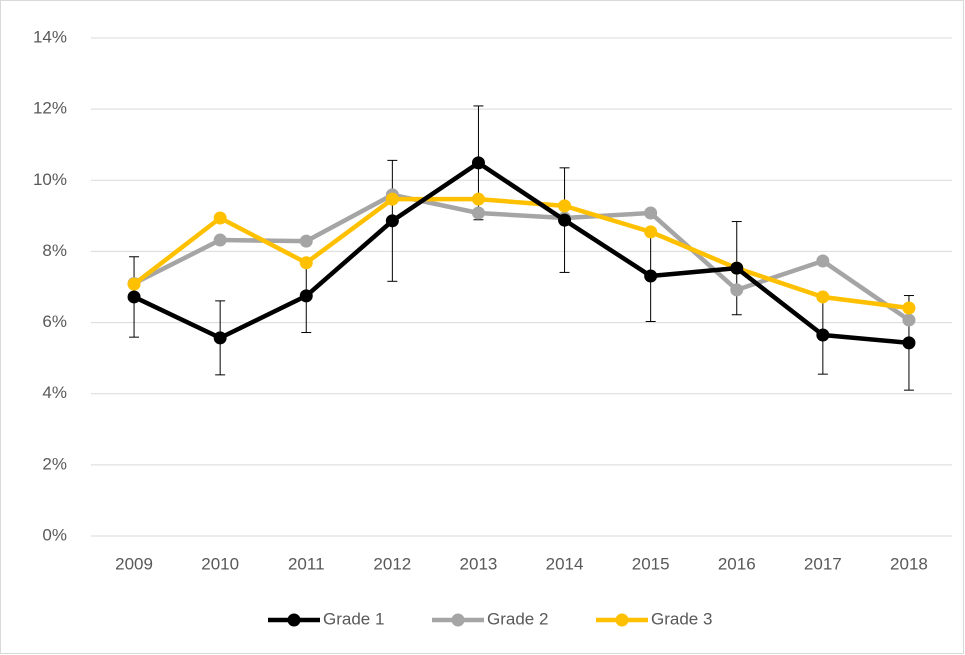 Image resolution: width=965 pixels, height=655 pixels. What do you see at coordinates (54, 250) in the screenshot?
I see `y-tick-label: 8%` at bounding box center [54, 250].